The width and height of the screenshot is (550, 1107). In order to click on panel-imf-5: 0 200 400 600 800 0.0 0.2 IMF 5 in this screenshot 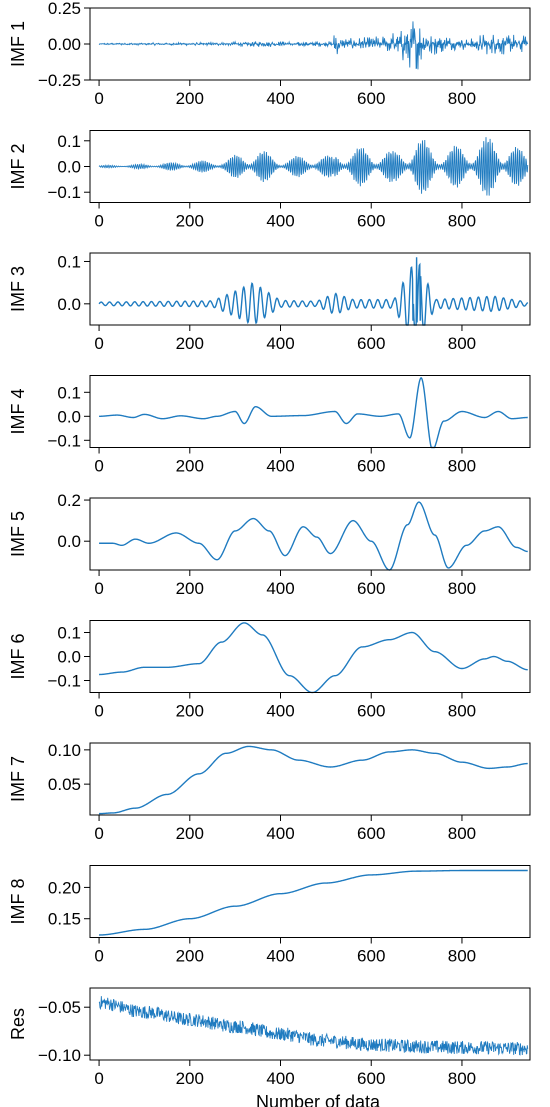, I will do `click(269, 544)`.